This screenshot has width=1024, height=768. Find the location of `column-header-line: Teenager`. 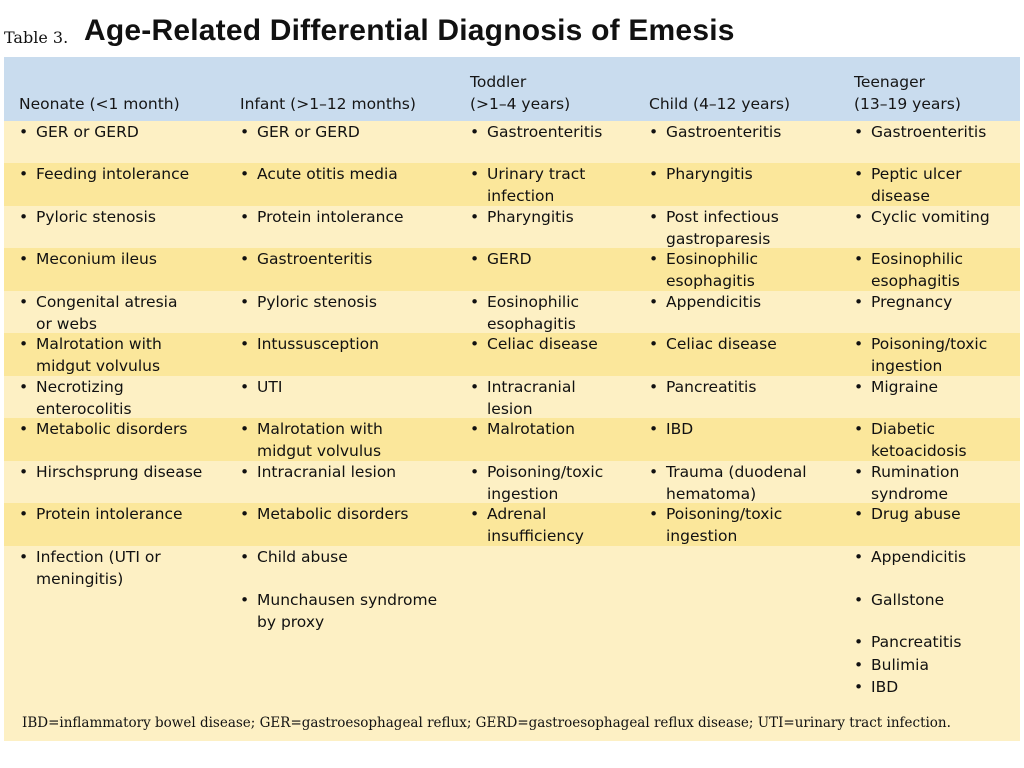

column-header-line: Teenager is located at coordinates (889, 82).